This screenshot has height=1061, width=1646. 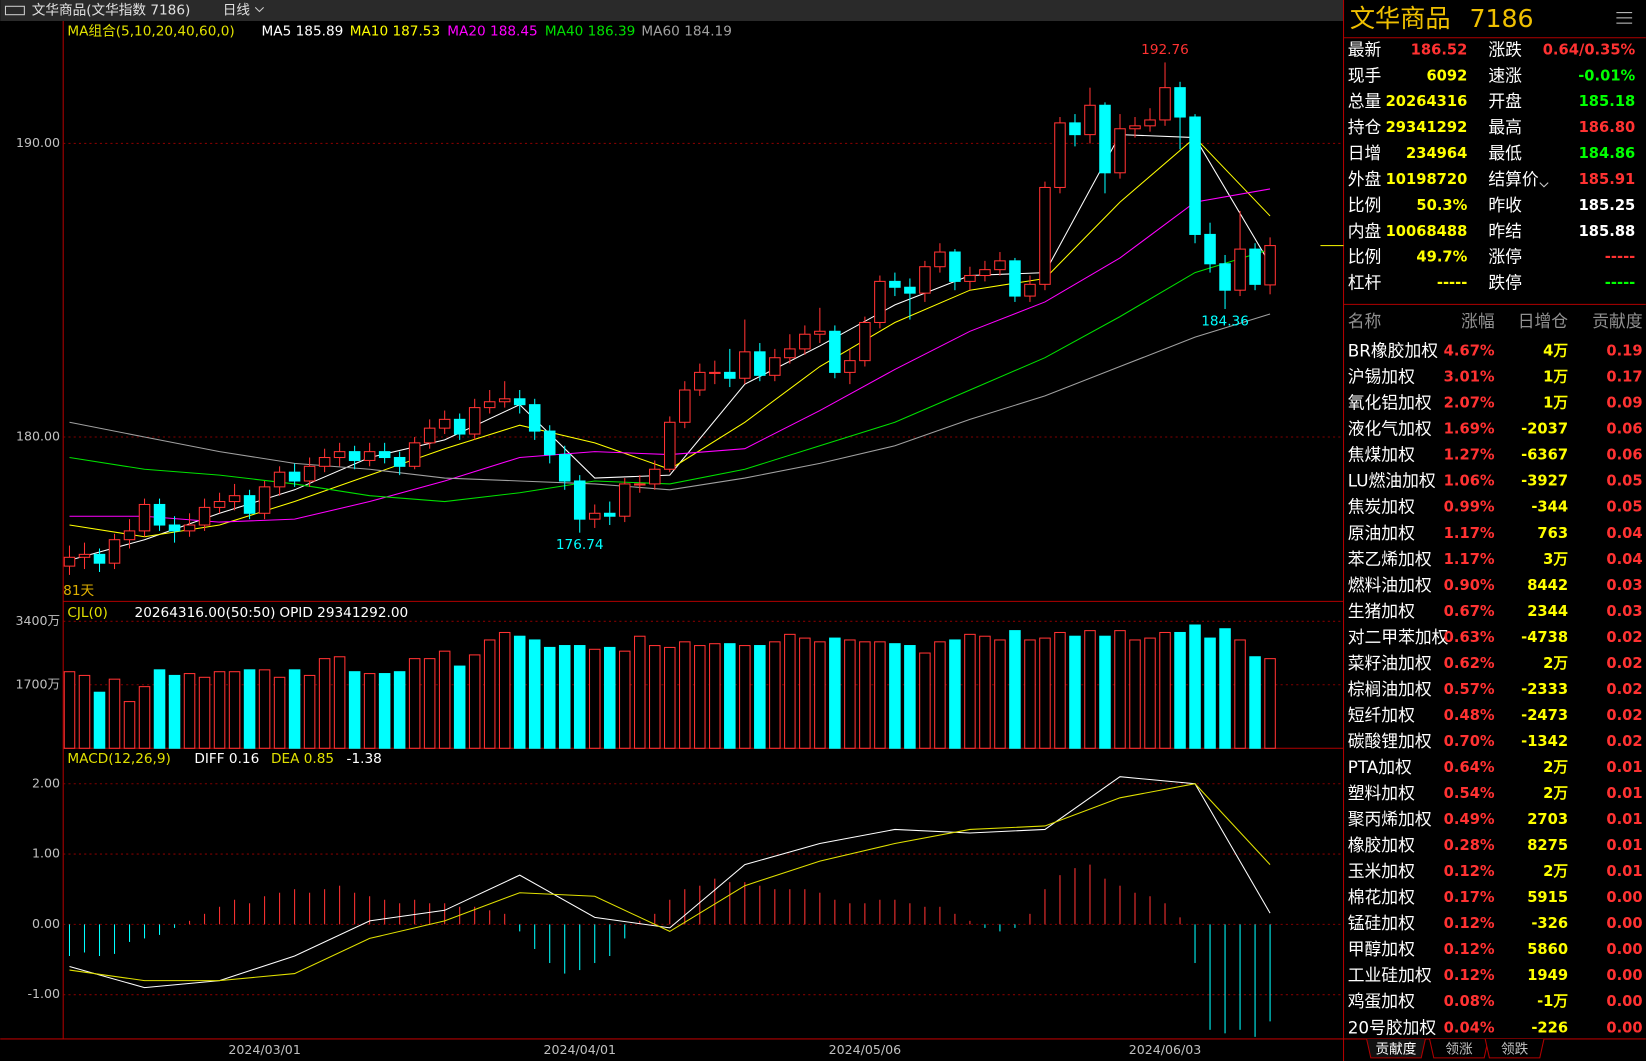 I want to click on component-cell: -2037, so click(x=1544, y=429).